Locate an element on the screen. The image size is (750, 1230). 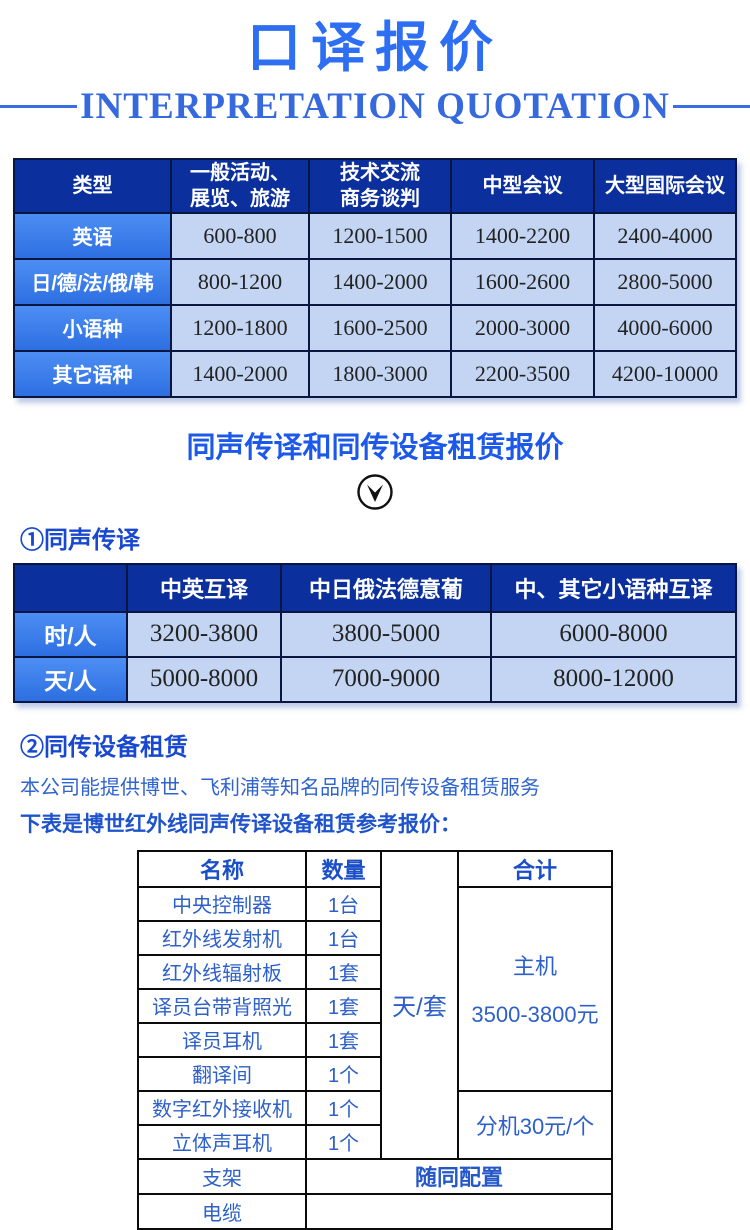
main-unit-total-cell: 主机 3500-3800元 is located at coordinates (535, 988).